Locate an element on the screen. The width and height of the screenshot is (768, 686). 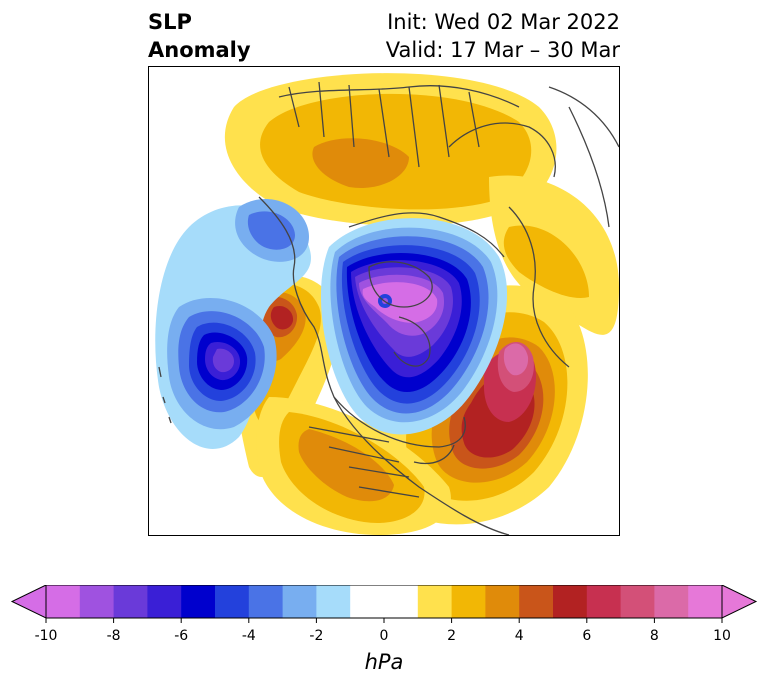
title-line-1: SLP is located at coordinates (170, 22).